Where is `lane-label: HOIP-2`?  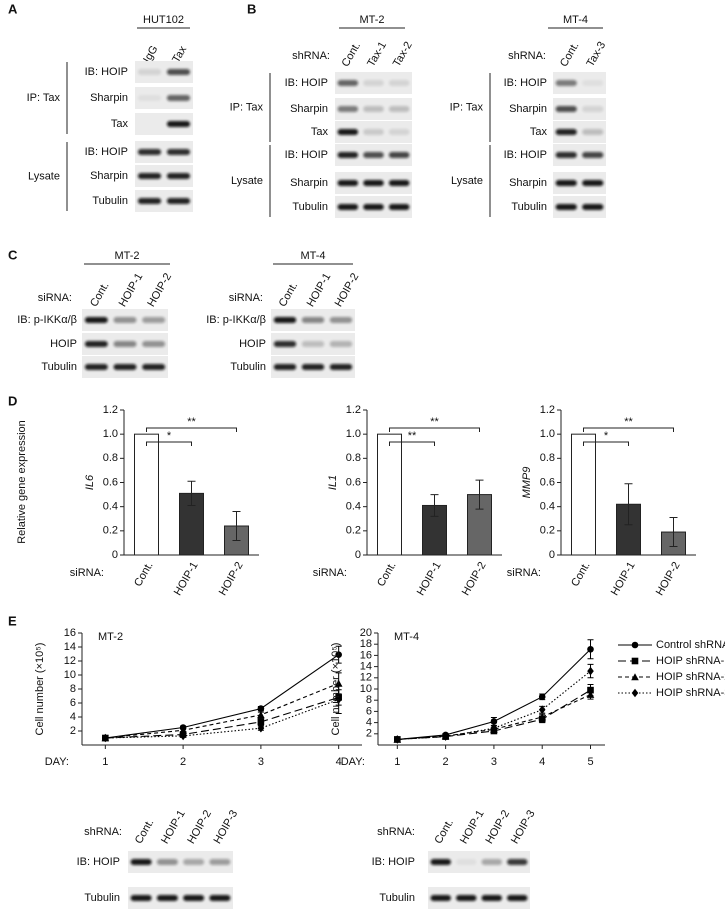
lane-label: HOIP-2 is located at coordinates (199, 827).